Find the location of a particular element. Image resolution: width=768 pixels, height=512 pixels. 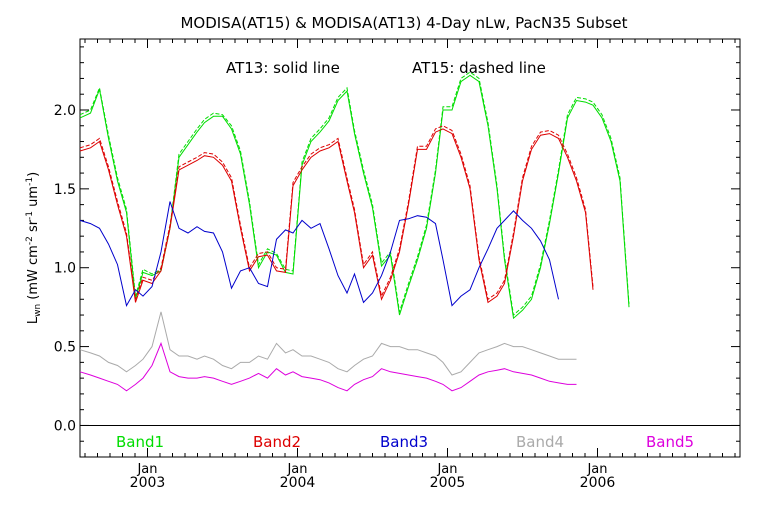

x-tick-year: 2006 is located at coordinates (598, 483).